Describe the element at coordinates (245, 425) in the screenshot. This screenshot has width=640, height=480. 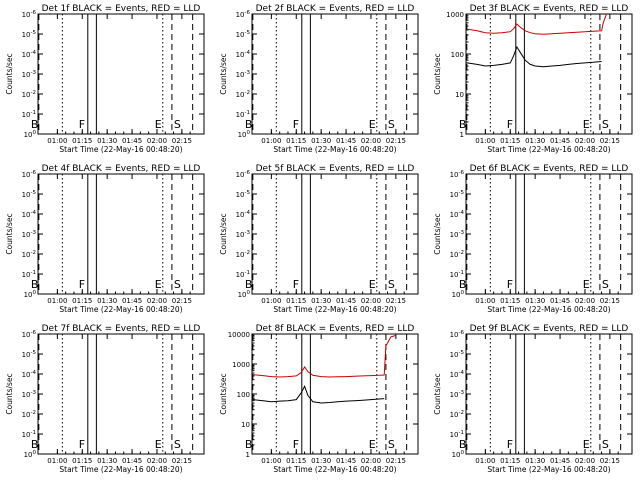
I see `y-tick-label: 10` at that location.